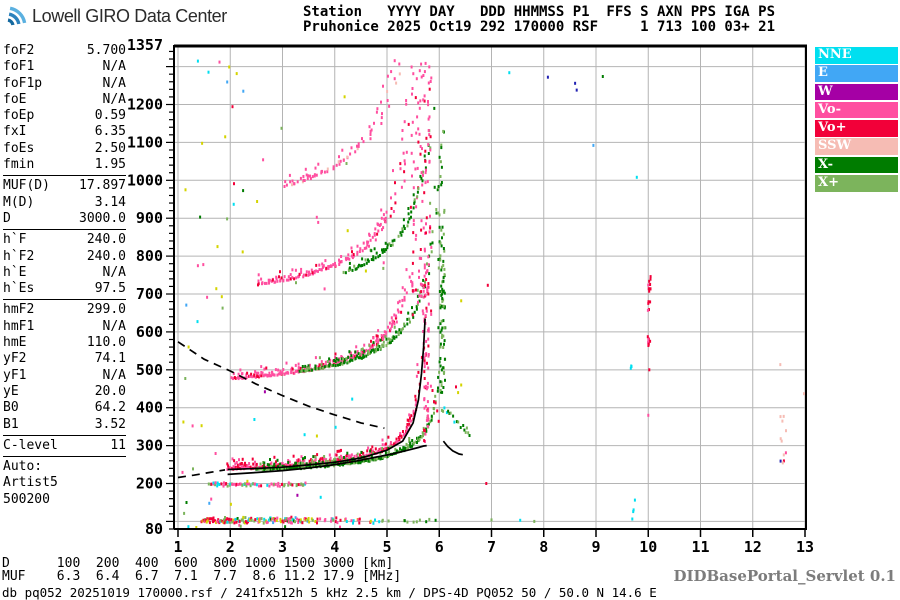 This screenshot has height=600, width=900. Describe the element at coordinates (106, 343) in the screenshot. I see `param-value: 110.0` at that location.